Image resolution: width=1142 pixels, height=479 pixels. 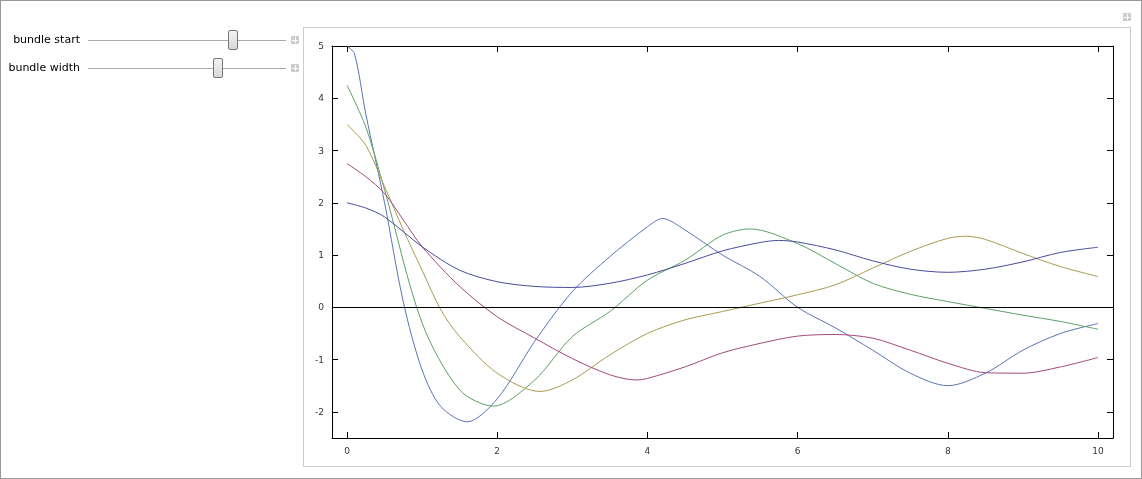 What do you see at coordinates (722, 245) in the screenshot?
I see `line-series` at bounding box center [722, 245].